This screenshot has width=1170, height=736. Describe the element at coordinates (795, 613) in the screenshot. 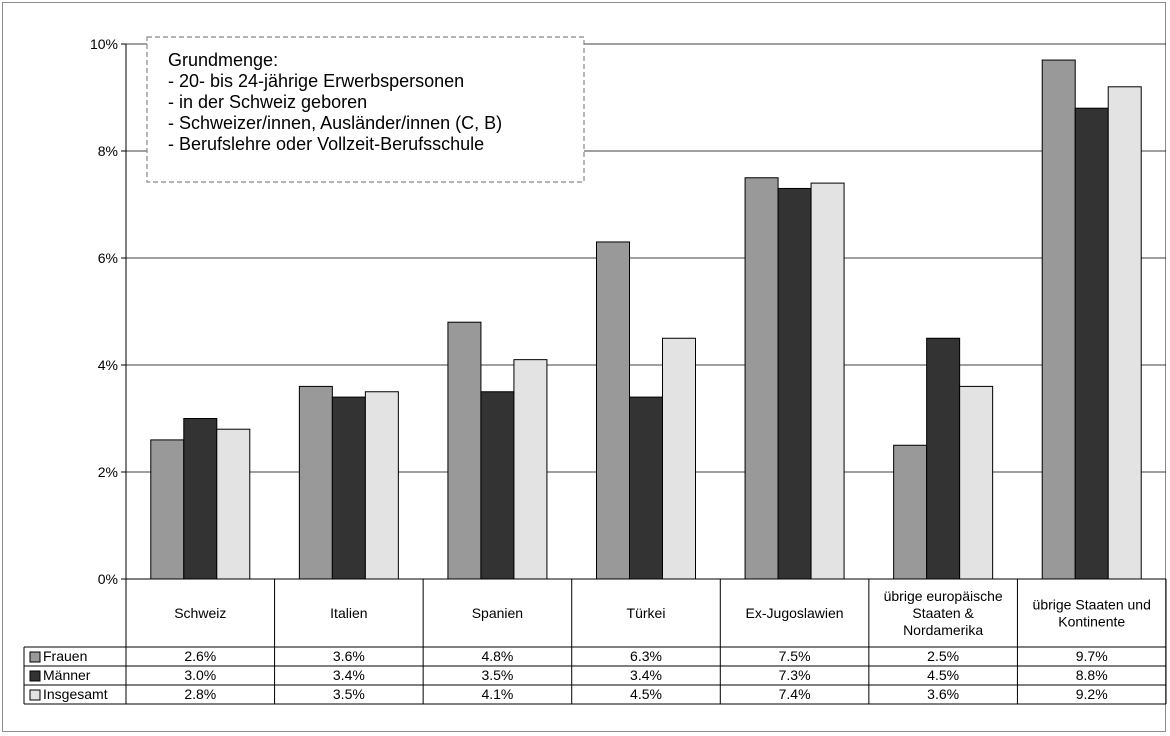

I see `category-label: Ex-Jugoslawien` at that location.